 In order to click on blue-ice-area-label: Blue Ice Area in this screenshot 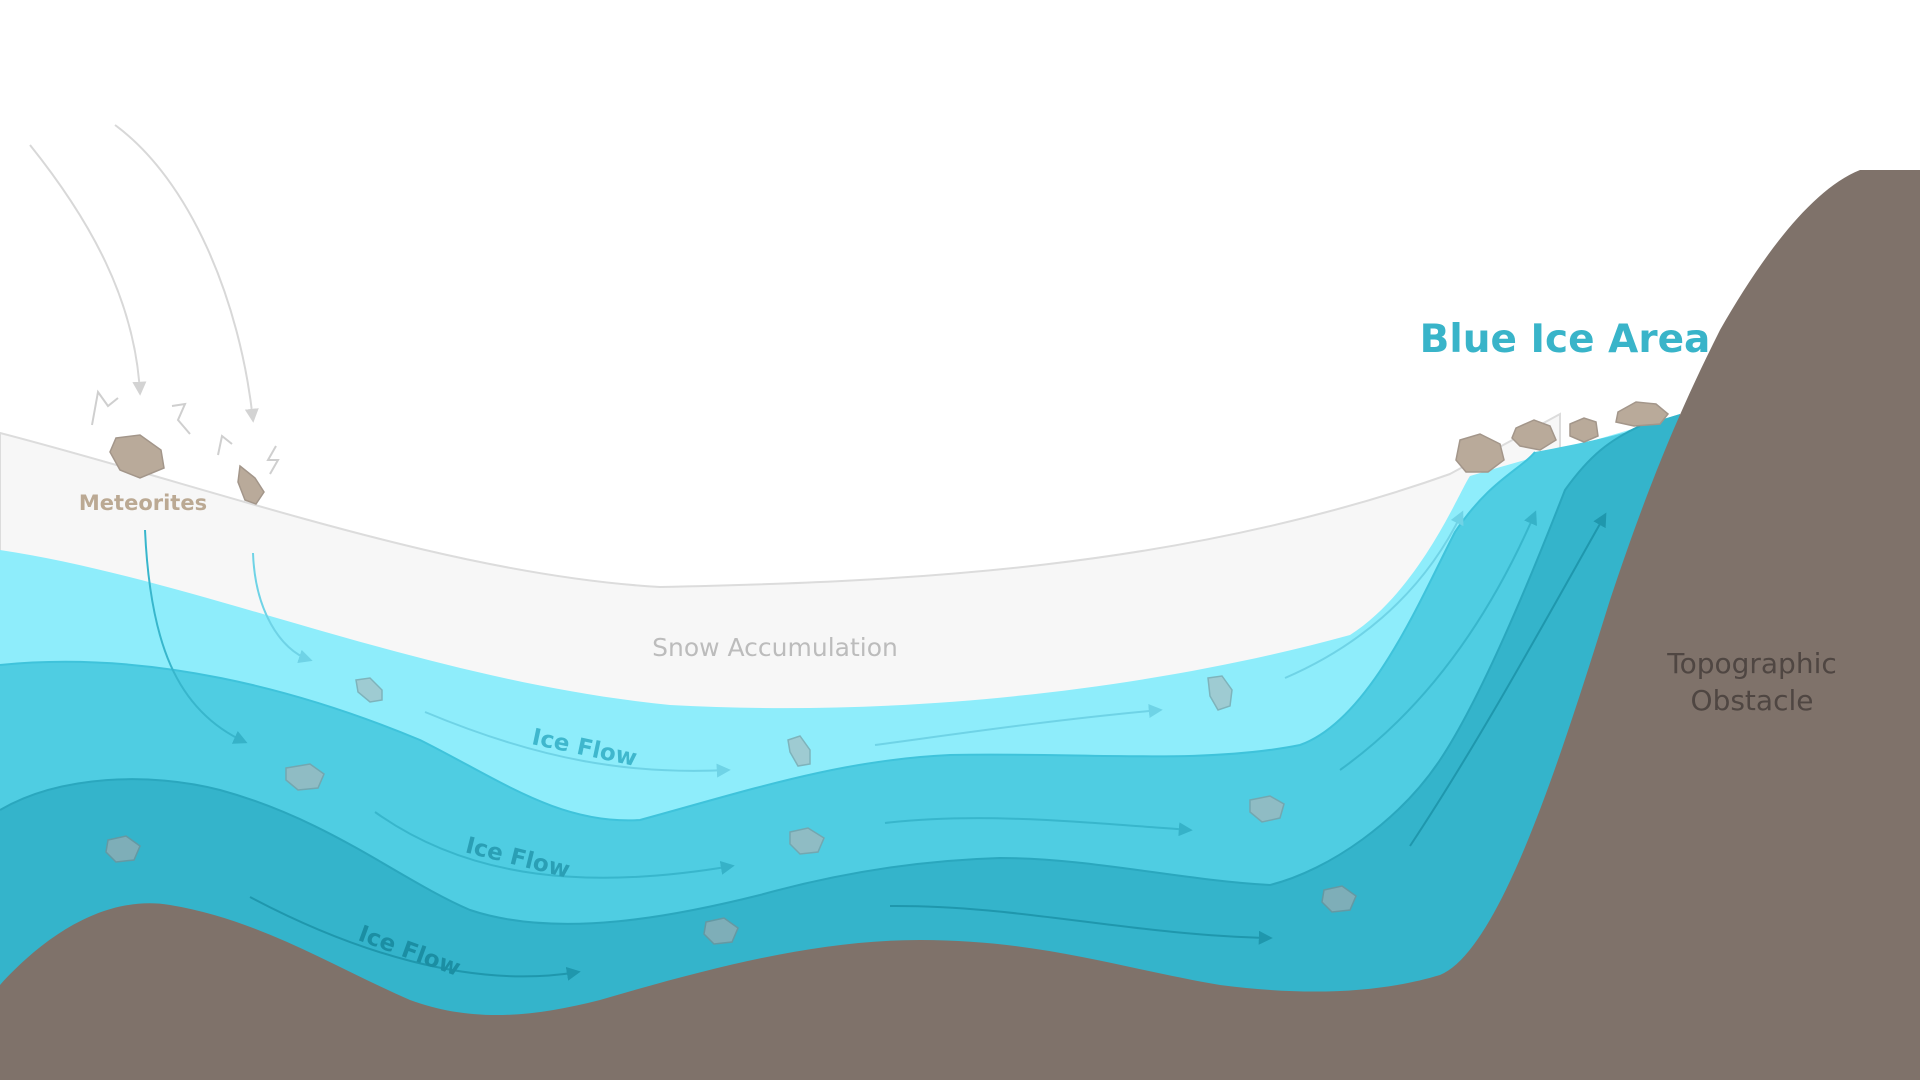, I will do `click(1565, 339)`.